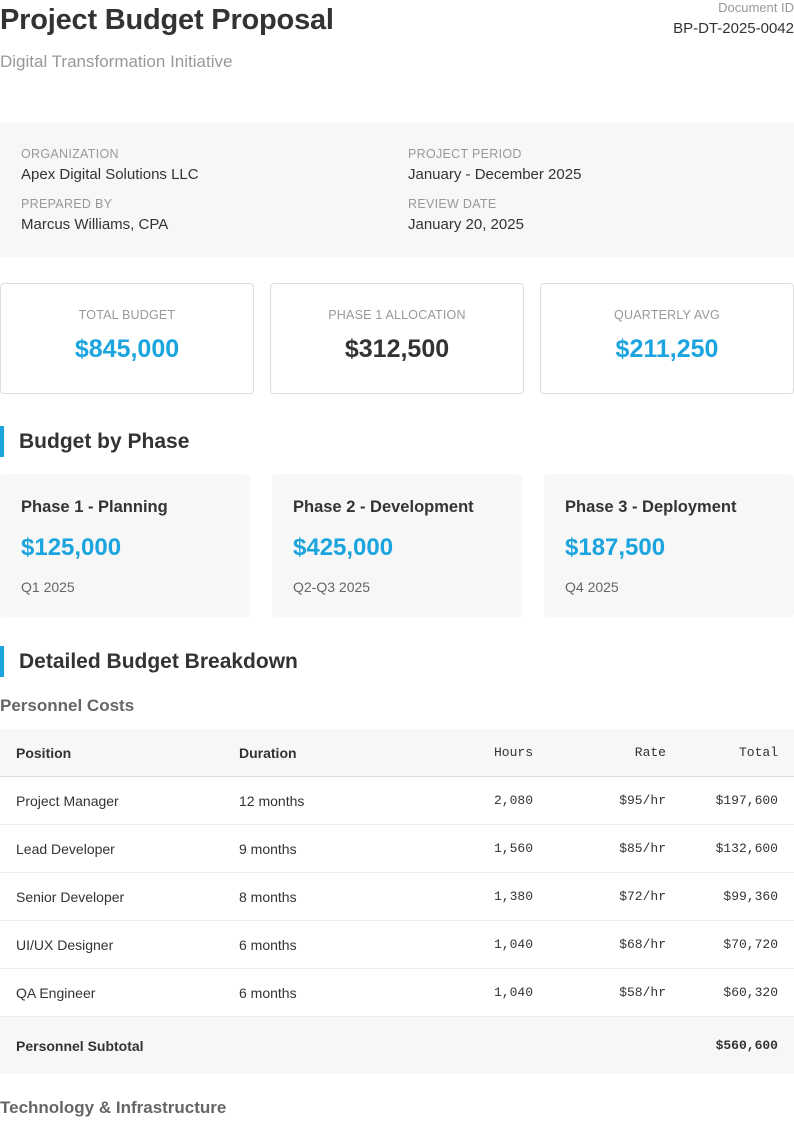 The width and height of the screenshot is (794, 1123). I want to click on cell-position: Project Manager, so click(111, 801).